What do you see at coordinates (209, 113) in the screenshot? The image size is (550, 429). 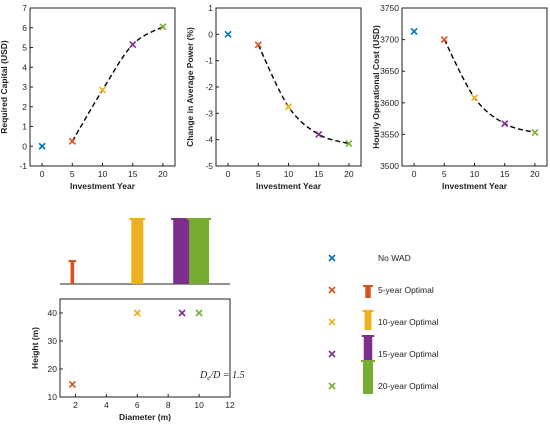 I see `y-tick-label: -3` at bounding box center [209, 113].